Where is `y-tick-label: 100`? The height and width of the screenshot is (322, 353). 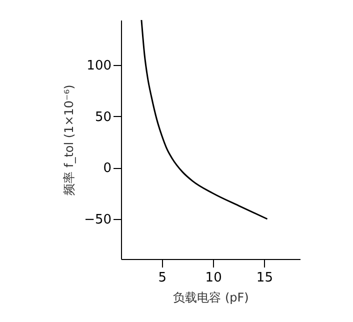
y-tick-label: 100 is located at coordinates (99, 66).